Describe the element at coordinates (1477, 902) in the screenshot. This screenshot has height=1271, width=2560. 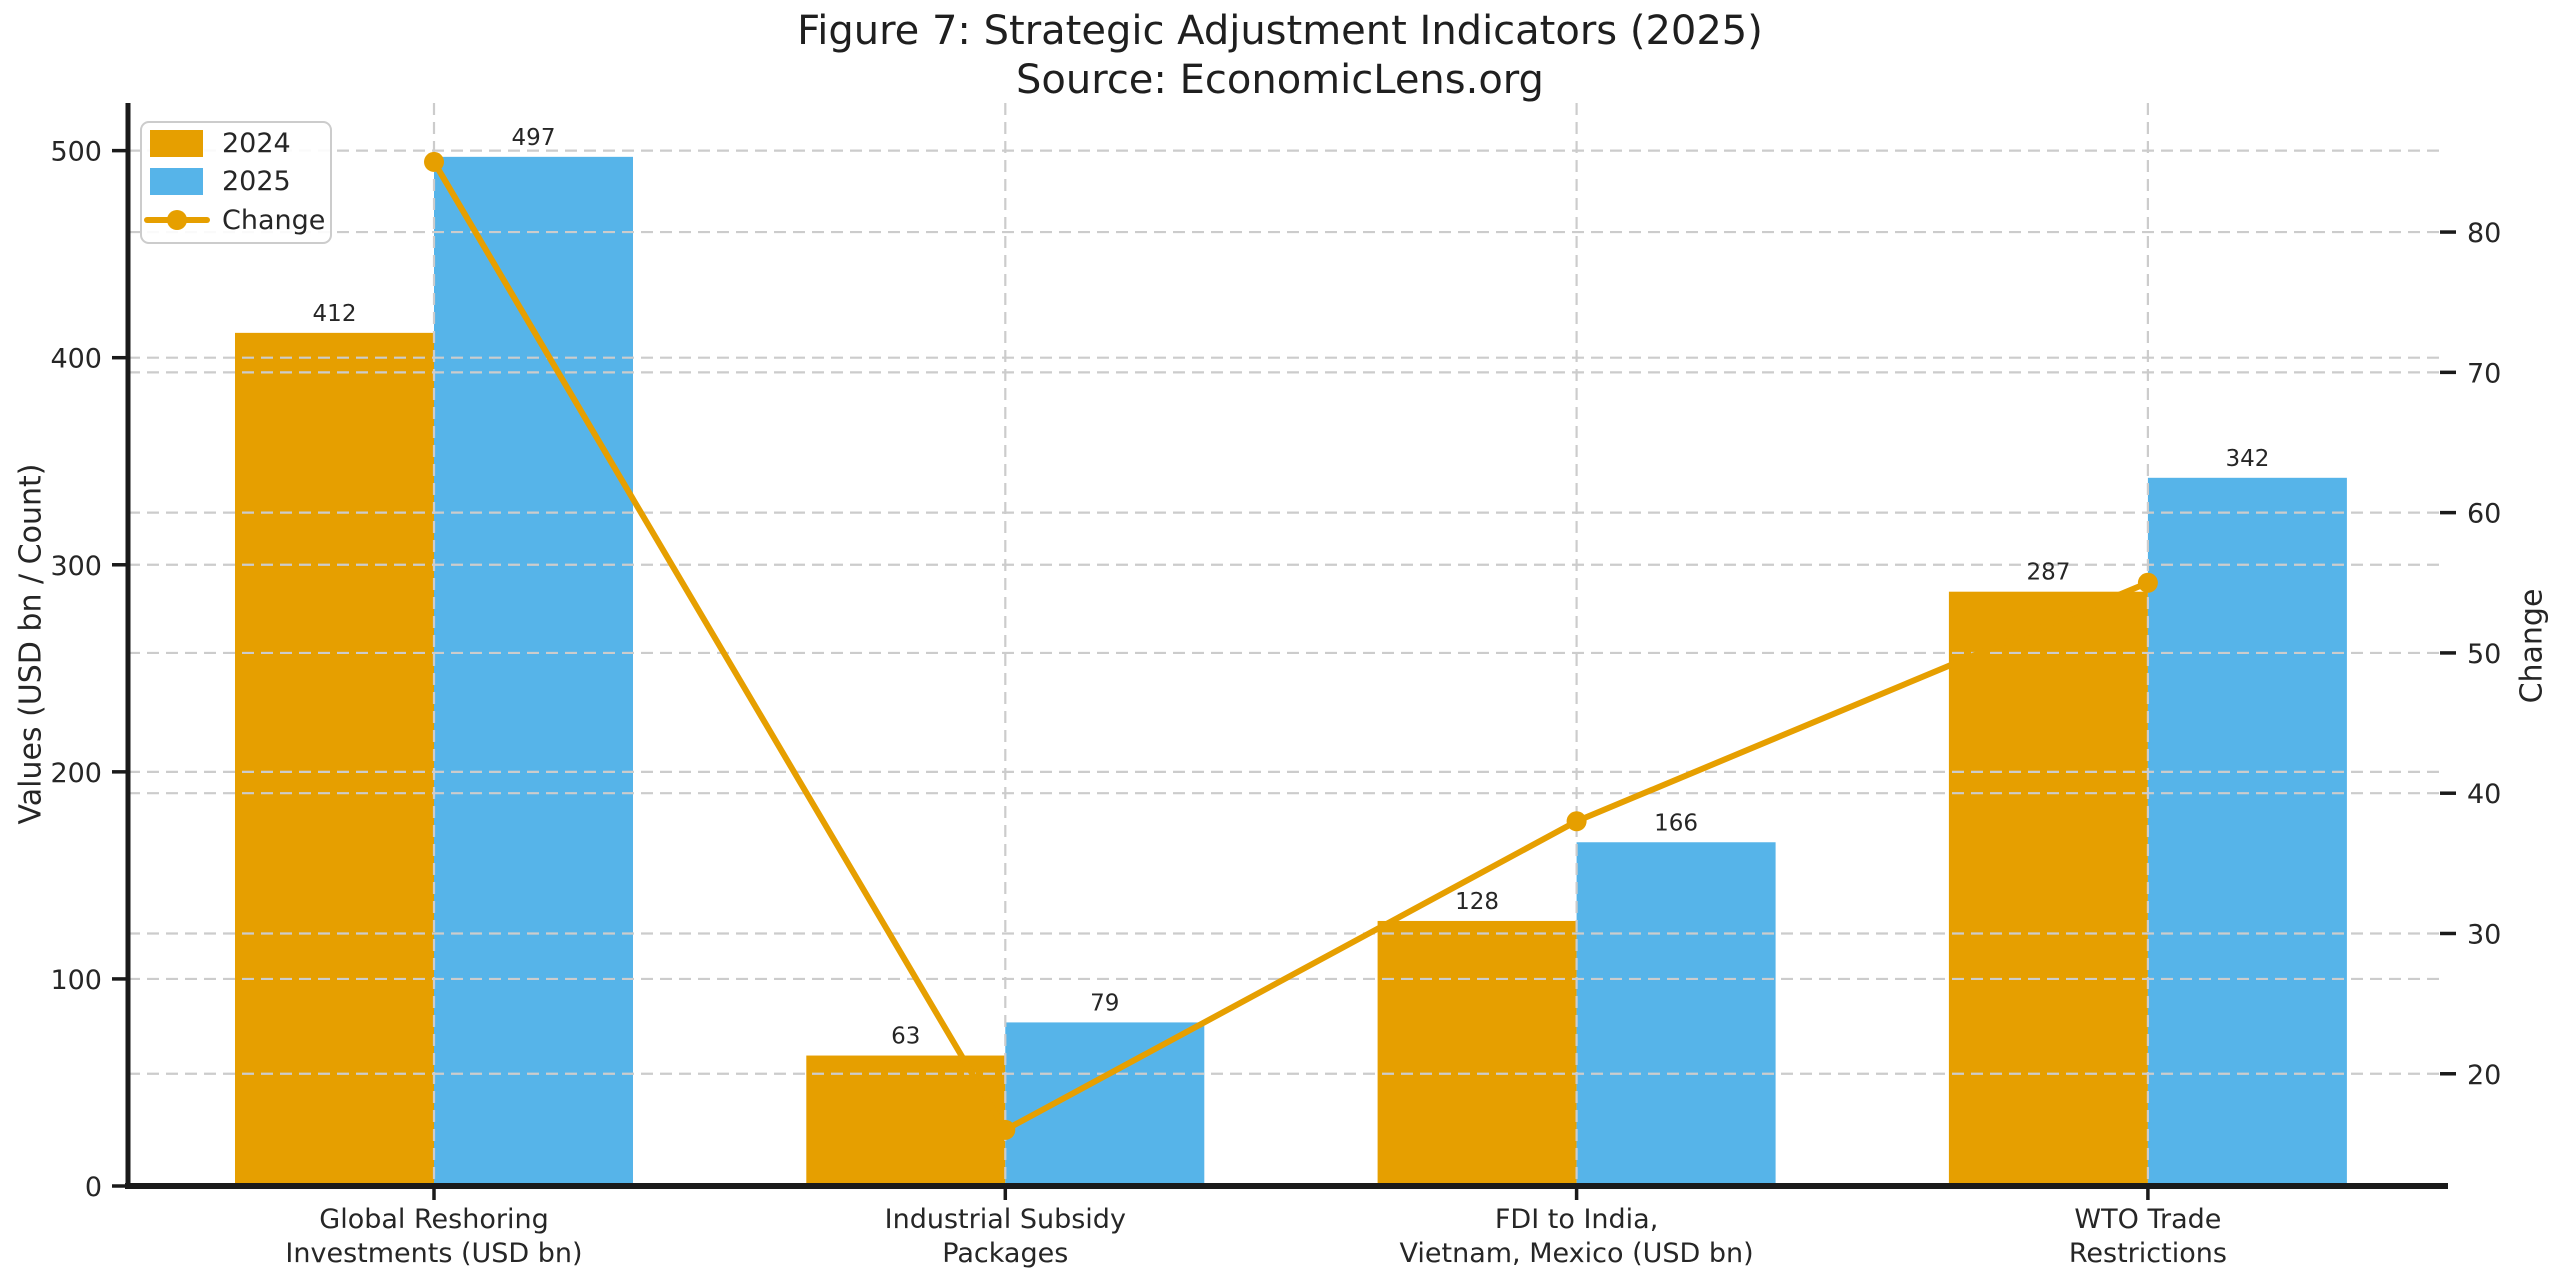
I see `bar-value-label-2024-cat2: 128` at that location.